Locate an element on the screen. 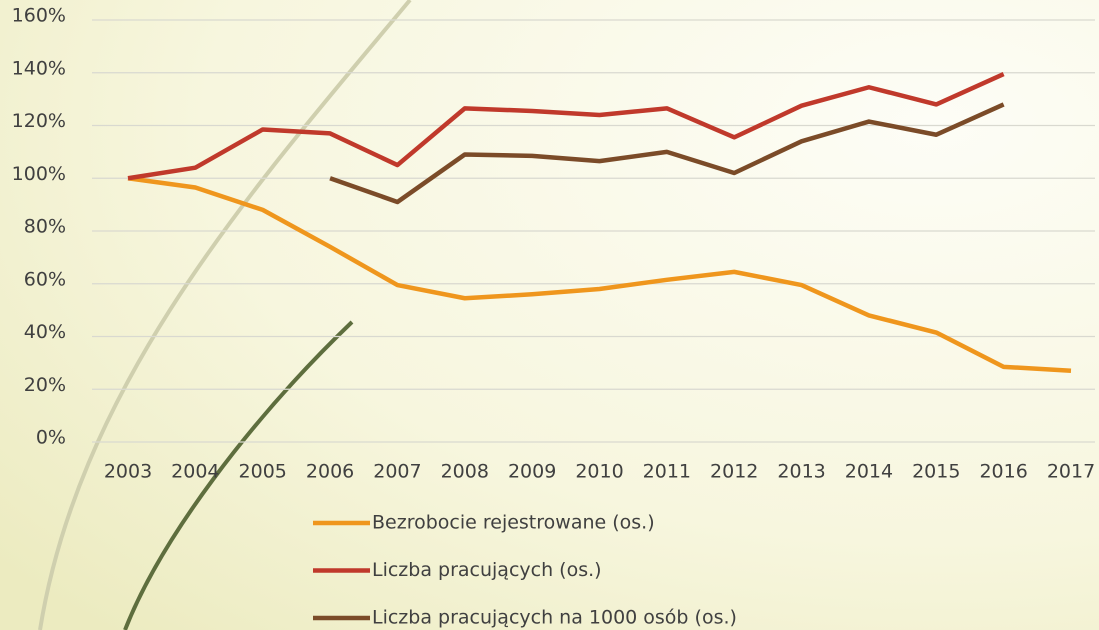 The width and height of the screenshot is (1099, 630). y-tick-label: 40% is located at coordinates (45, 332).